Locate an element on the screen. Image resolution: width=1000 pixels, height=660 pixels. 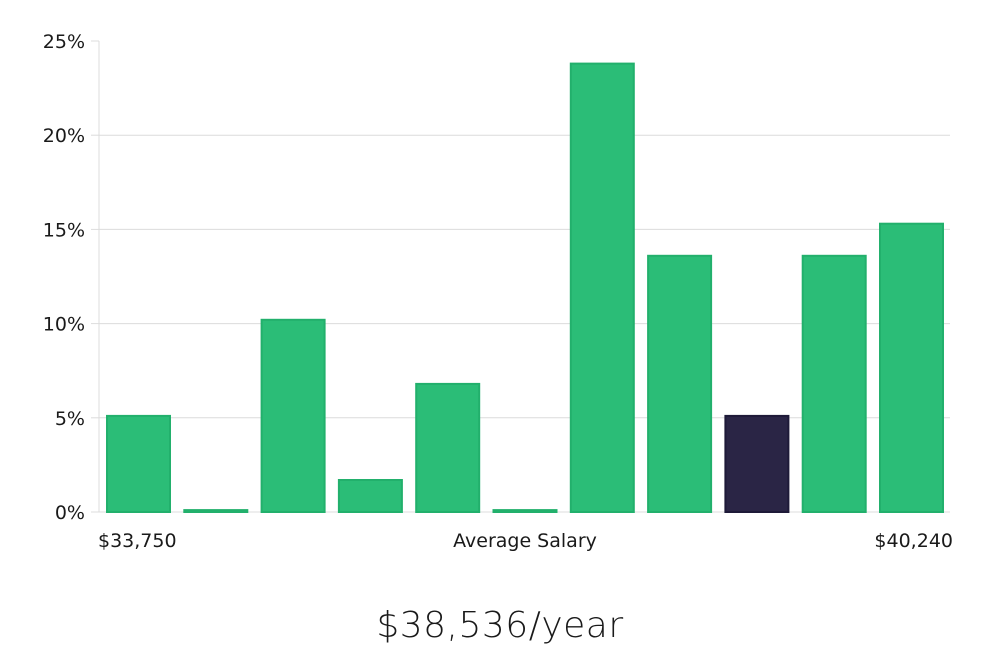
average-salary-value: $38,536/year is located at coordinates (500, 625).